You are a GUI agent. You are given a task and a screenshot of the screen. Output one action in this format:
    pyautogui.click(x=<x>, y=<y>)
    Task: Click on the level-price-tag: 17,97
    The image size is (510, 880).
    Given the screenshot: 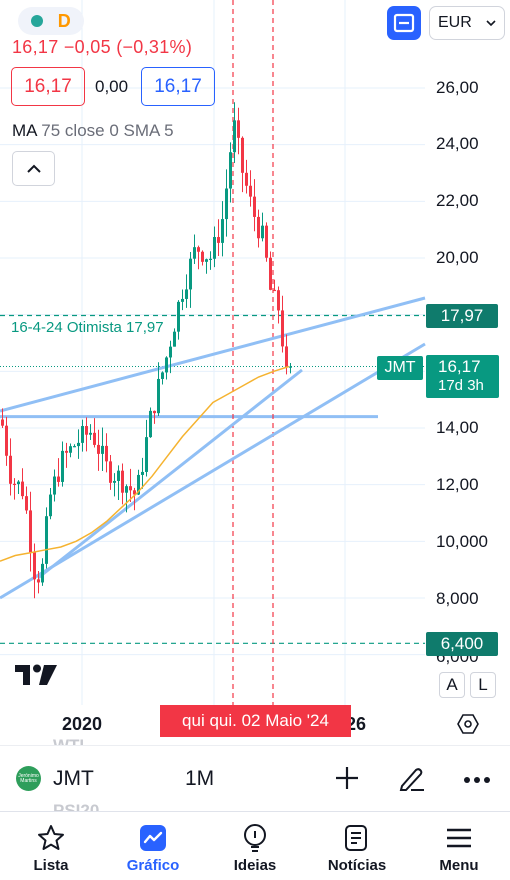 What is the action you would take?
    pyautogui.click(x=462, y=316)
    